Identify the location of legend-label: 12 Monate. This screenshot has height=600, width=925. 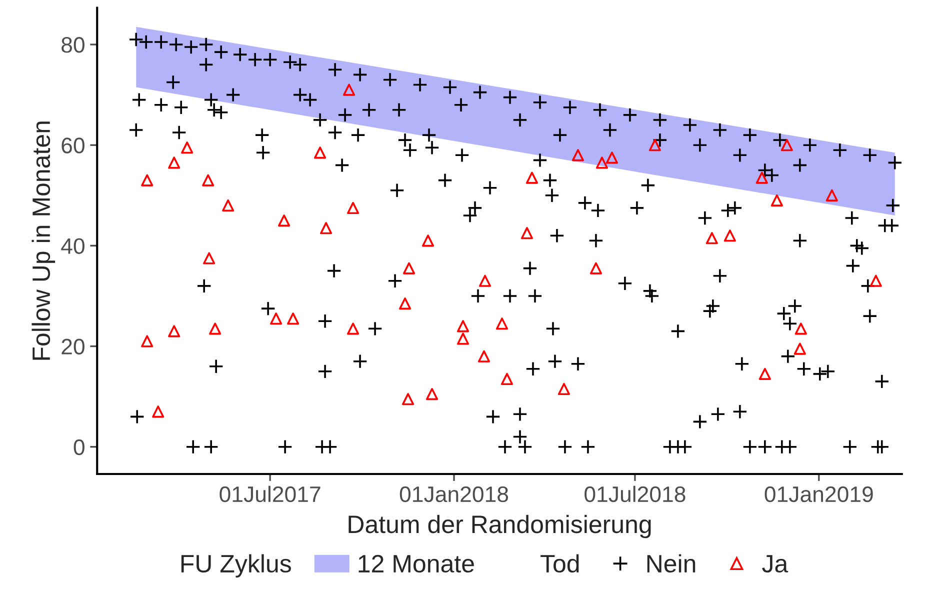
(416, 563).